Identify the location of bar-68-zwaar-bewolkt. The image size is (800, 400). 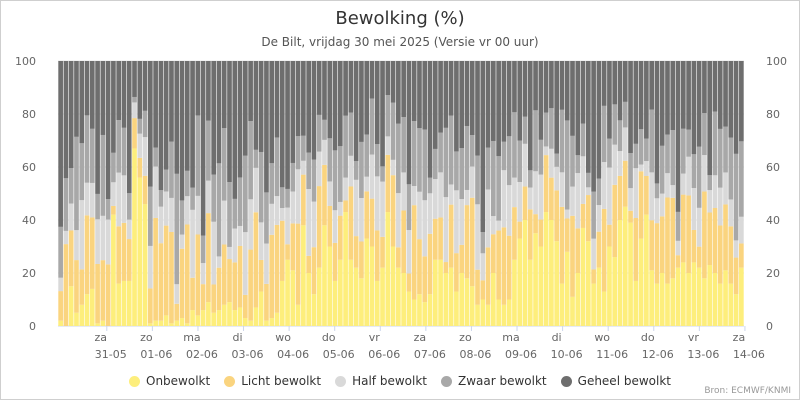
(419, 160).